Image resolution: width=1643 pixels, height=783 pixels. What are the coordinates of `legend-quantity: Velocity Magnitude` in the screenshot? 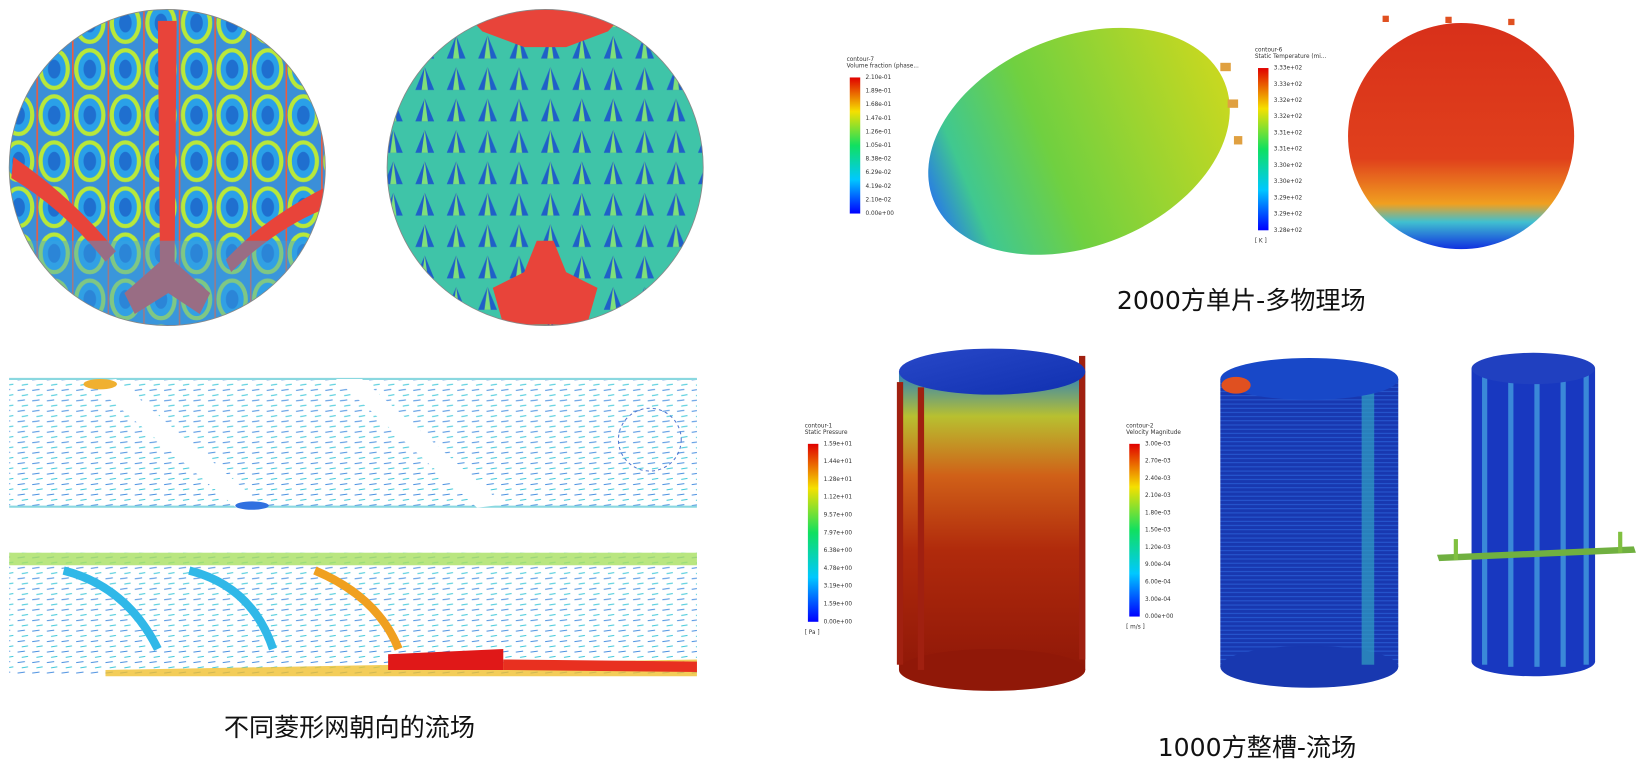 It's located at (1153, 433).